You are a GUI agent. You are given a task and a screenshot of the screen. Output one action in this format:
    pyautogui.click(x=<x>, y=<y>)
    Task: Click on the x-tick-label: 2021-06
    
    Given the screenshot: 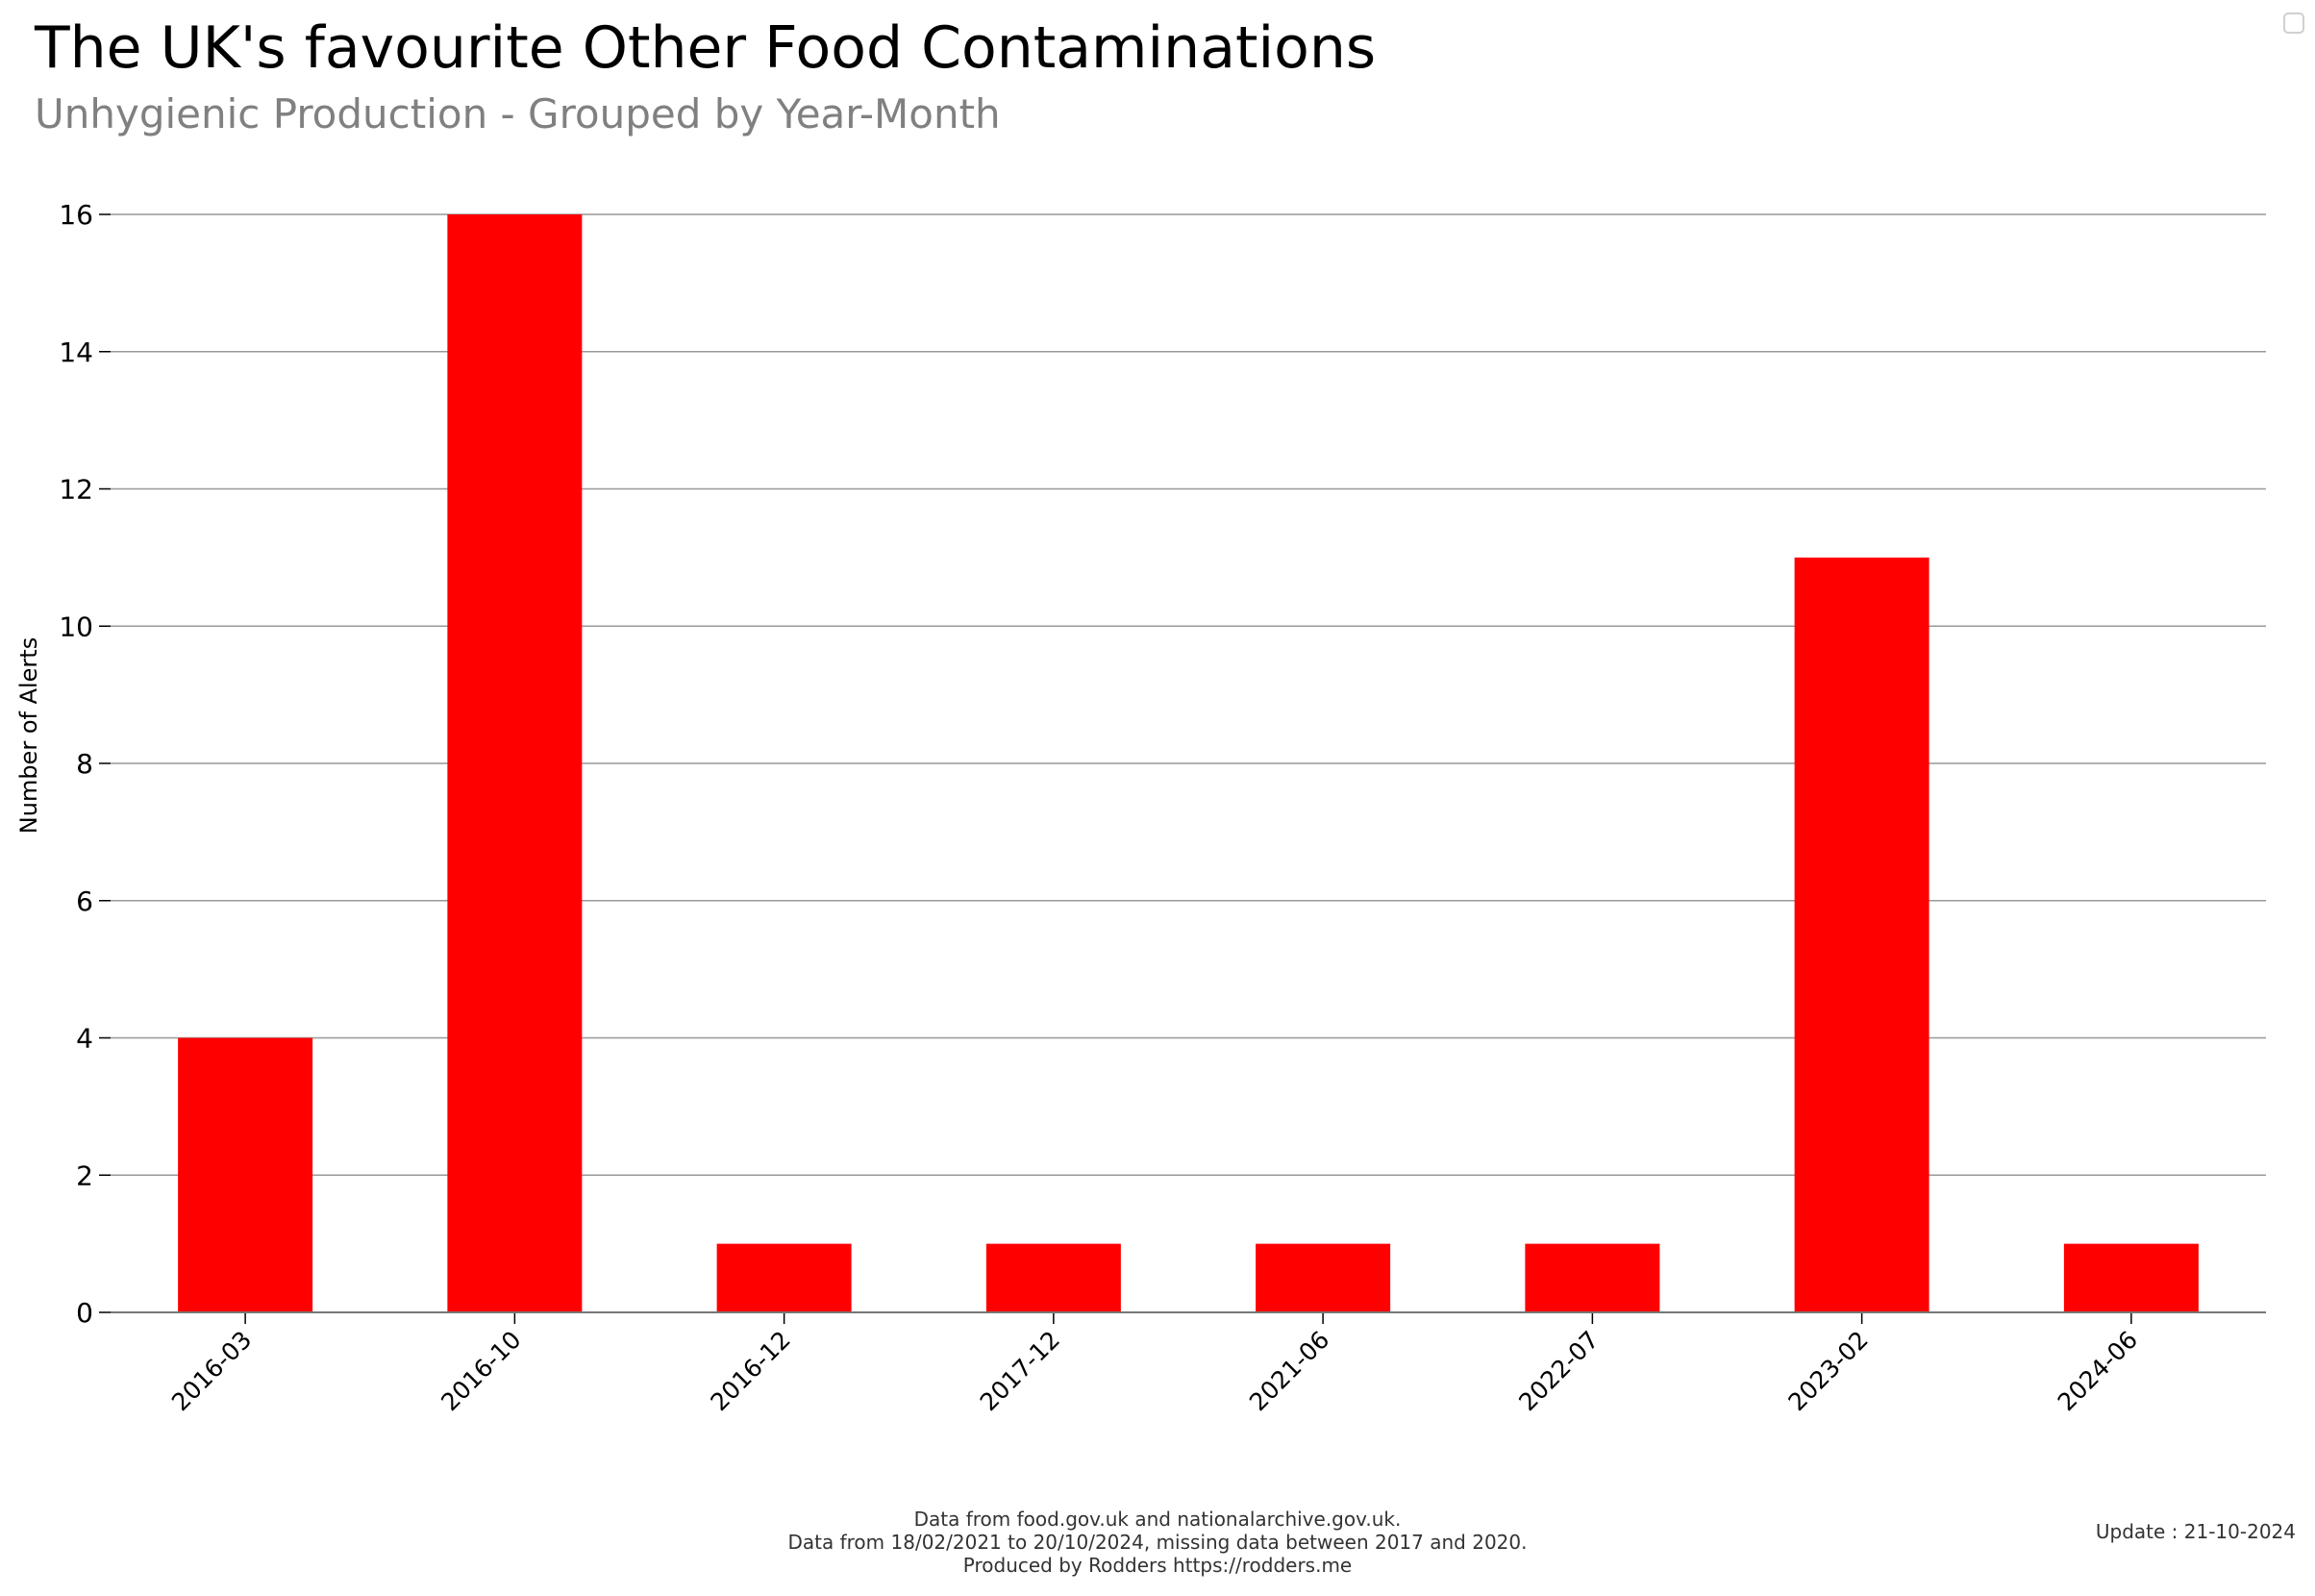 What is the action you would take?
    pyautogui.click(x=1289, y=1371)
    